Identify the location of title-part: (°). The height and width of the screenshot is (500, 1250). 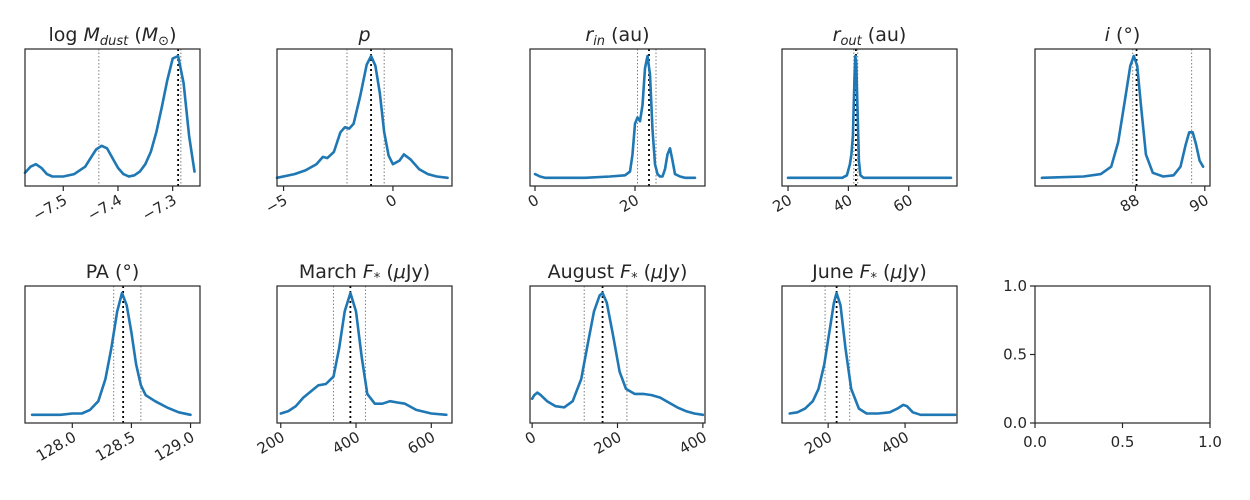
(1125, 35).